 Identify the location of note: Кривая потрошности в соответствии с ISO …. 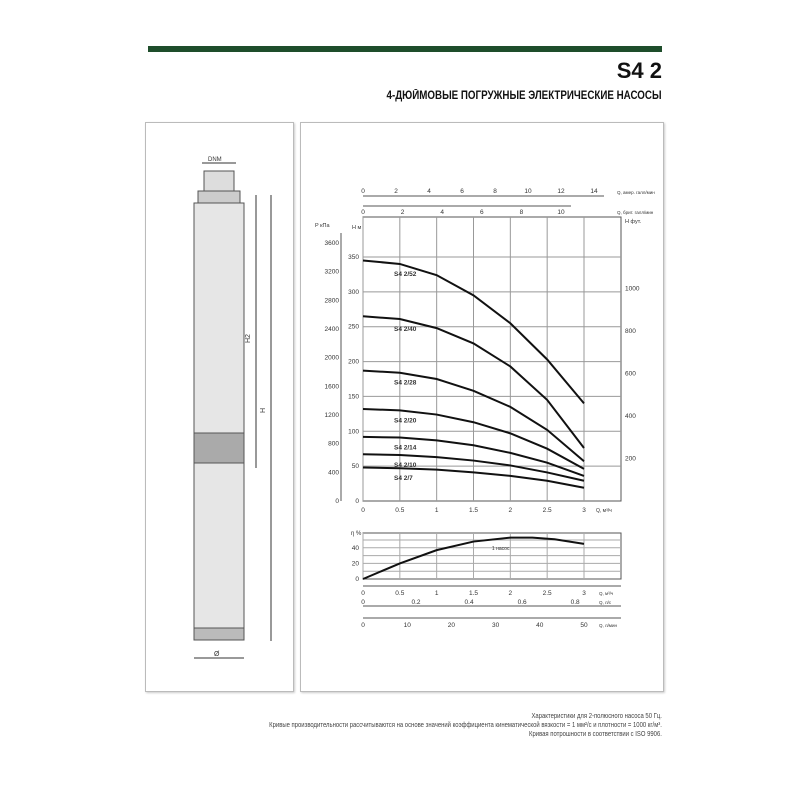
(595, 733).